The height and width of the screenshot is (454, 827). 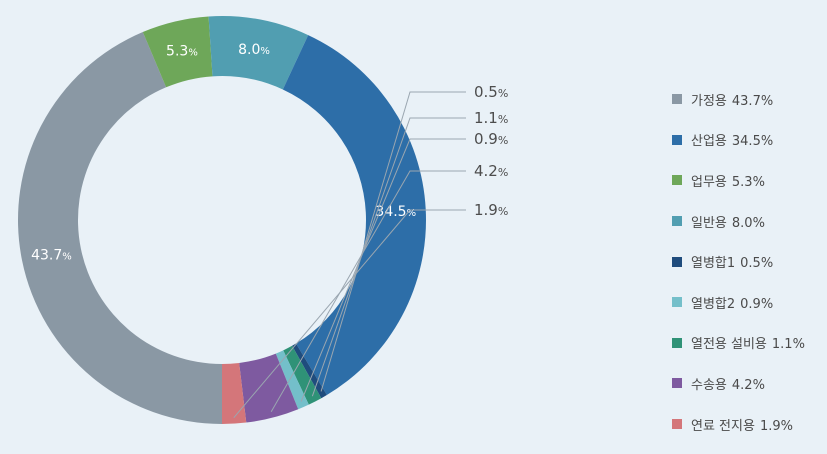 I want to click on legend-percent: 34.5%, so click(x=752, y=142).